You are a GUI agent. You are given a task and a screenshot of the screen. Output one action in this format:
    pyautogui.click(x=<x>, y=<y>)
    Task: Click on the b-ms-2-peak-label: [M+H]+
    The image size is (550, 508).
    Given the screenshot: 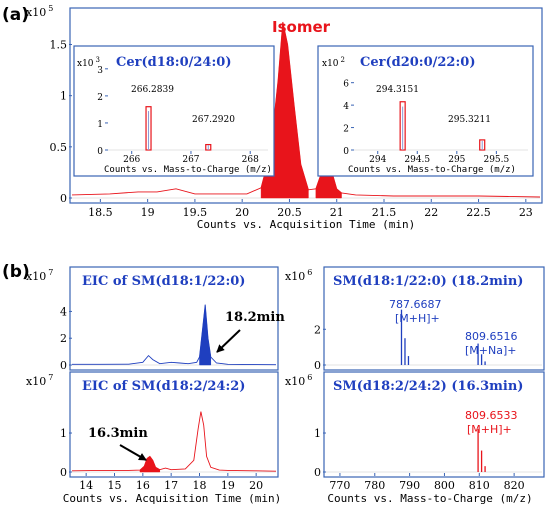 What is the action you would take?
    pyautogui.click(x=489, y=429)
    